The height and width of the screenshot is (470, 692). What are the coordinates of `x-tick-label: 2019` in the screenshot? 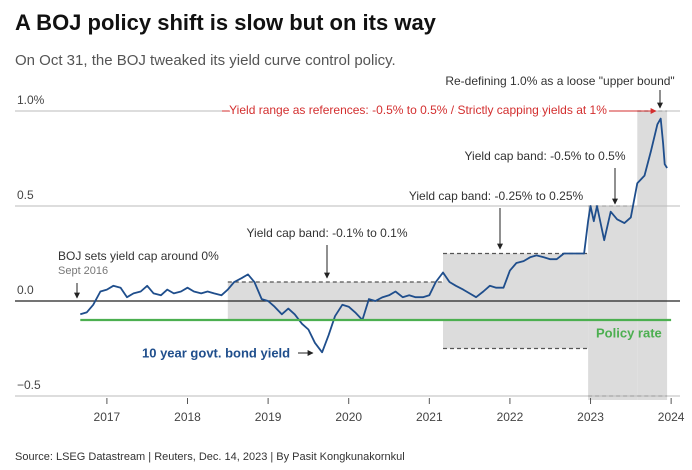 It's located at (268, 417).